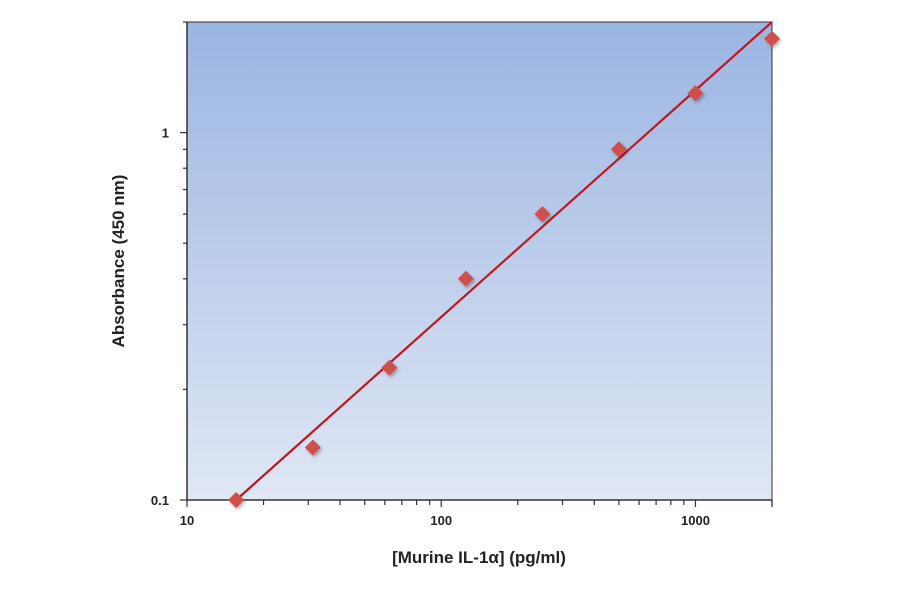  What do you see at coordinates (165, 133) in the screenshot?
I see `y-tick-label: 1` at bounding box center [165, 133].